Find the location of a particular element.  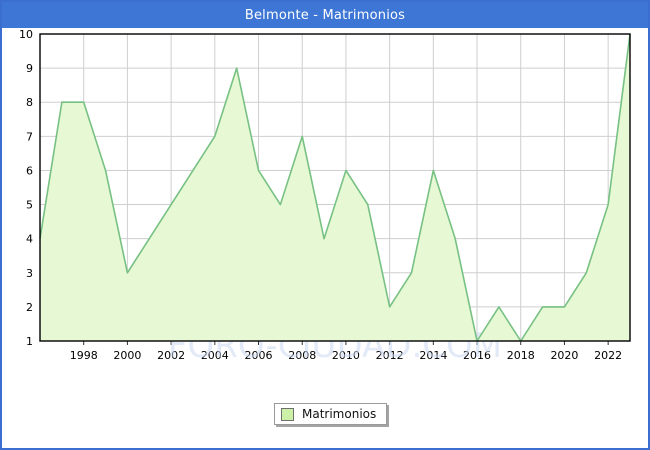

page-title: Belmonte - Matrimonios is located at coordinates (325, 15).